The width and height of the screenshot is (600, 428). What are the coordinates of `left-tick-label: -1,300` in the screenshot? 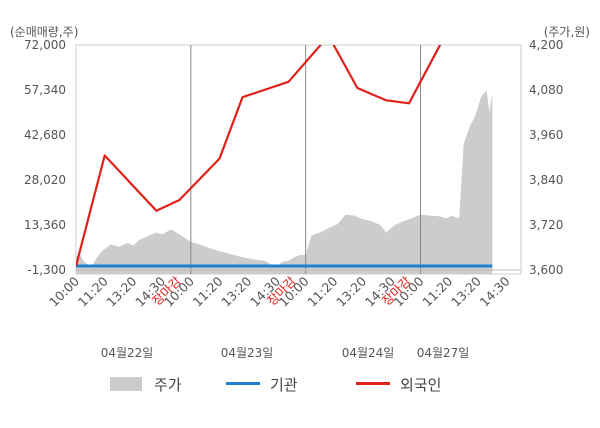 It's located at (46, 270).